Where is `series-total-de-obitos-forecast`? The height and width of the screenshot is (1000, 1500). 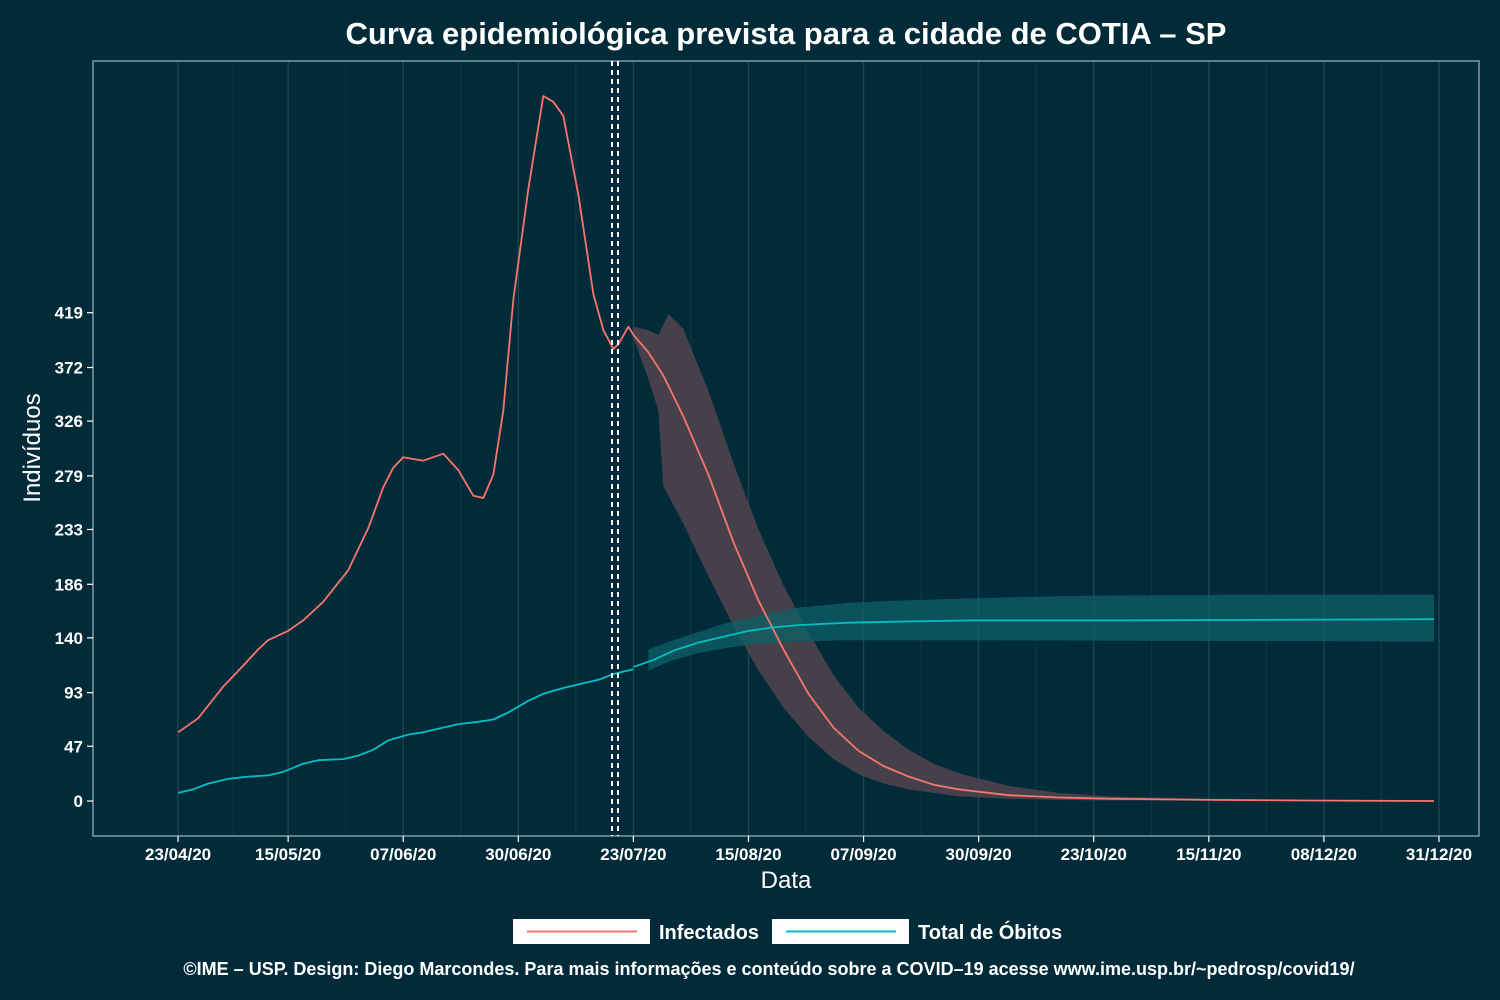
series-total-de-obitos-forecast is located at coordinates (1034, 643).